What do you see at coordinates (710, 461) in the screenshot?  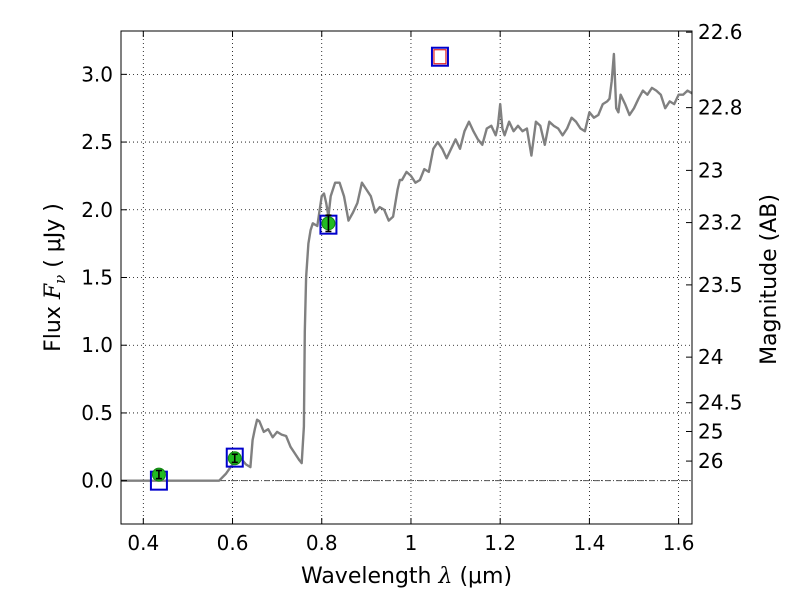 I see `magnitude-tick-label: 26` at bounding box center [710, 461].